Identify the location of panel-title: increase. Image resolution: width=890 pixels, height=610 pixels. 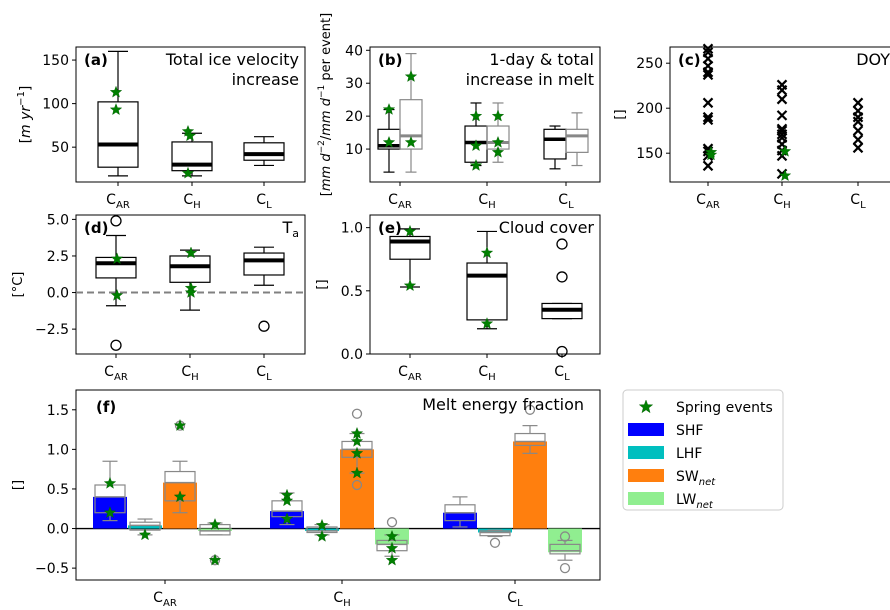
(265, 79).